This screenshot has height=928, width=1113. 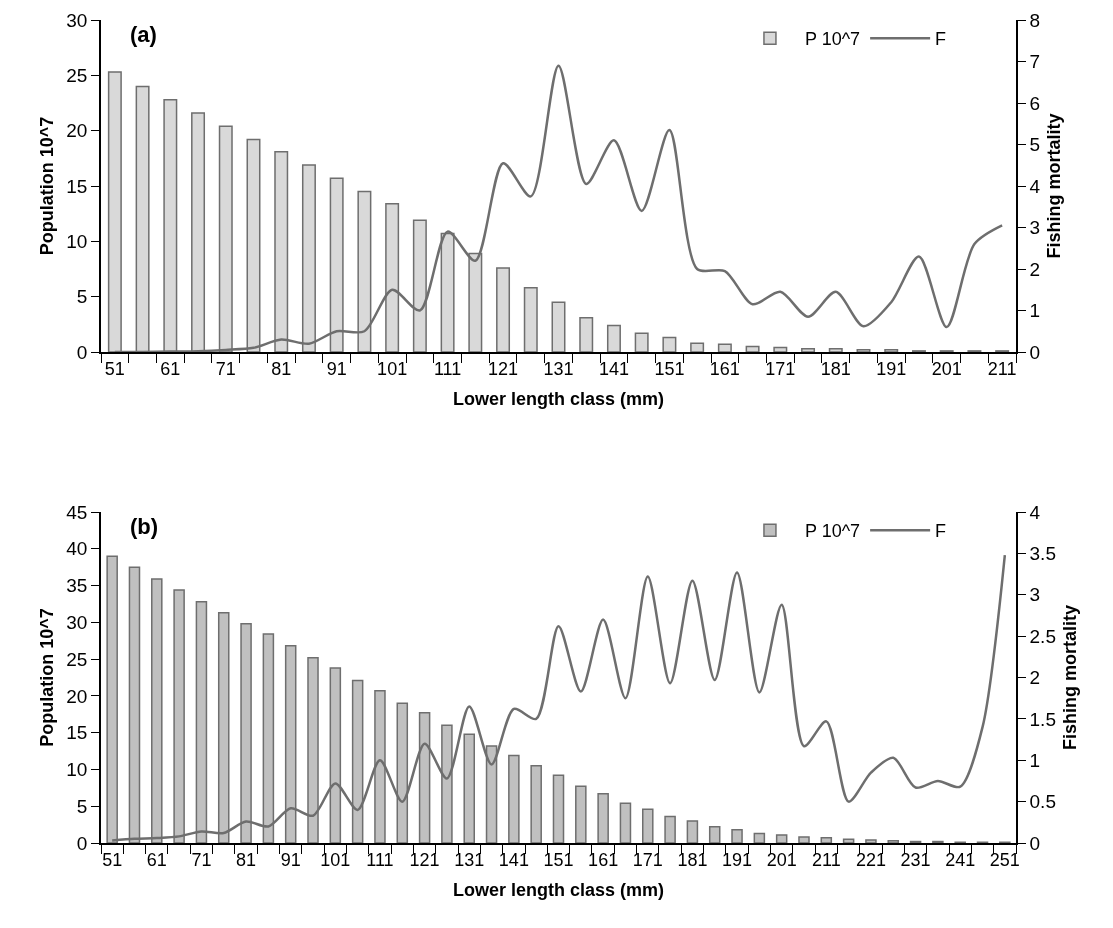 I want to click on y2-tick-label: 8, so click(x=1035, y=20).